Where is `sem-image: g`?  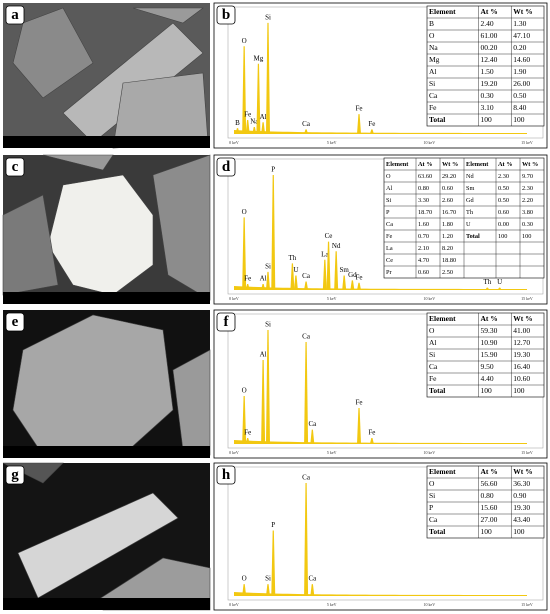 sem-image: g is located at coordinates (106, 536).